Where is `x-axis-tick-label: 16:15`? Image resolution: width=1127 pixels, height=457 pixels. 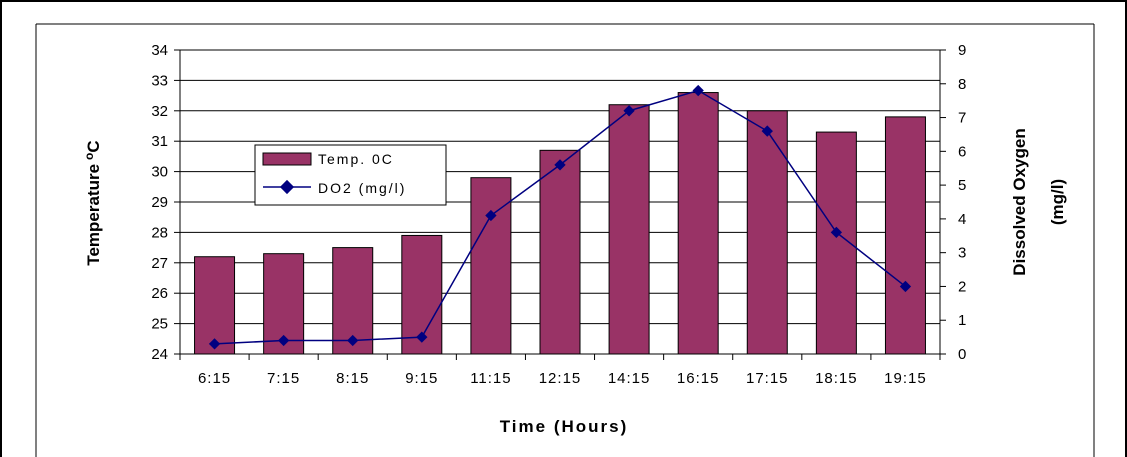
x-axis-tick-label: 16:15 is located at coordinates (698, 378).